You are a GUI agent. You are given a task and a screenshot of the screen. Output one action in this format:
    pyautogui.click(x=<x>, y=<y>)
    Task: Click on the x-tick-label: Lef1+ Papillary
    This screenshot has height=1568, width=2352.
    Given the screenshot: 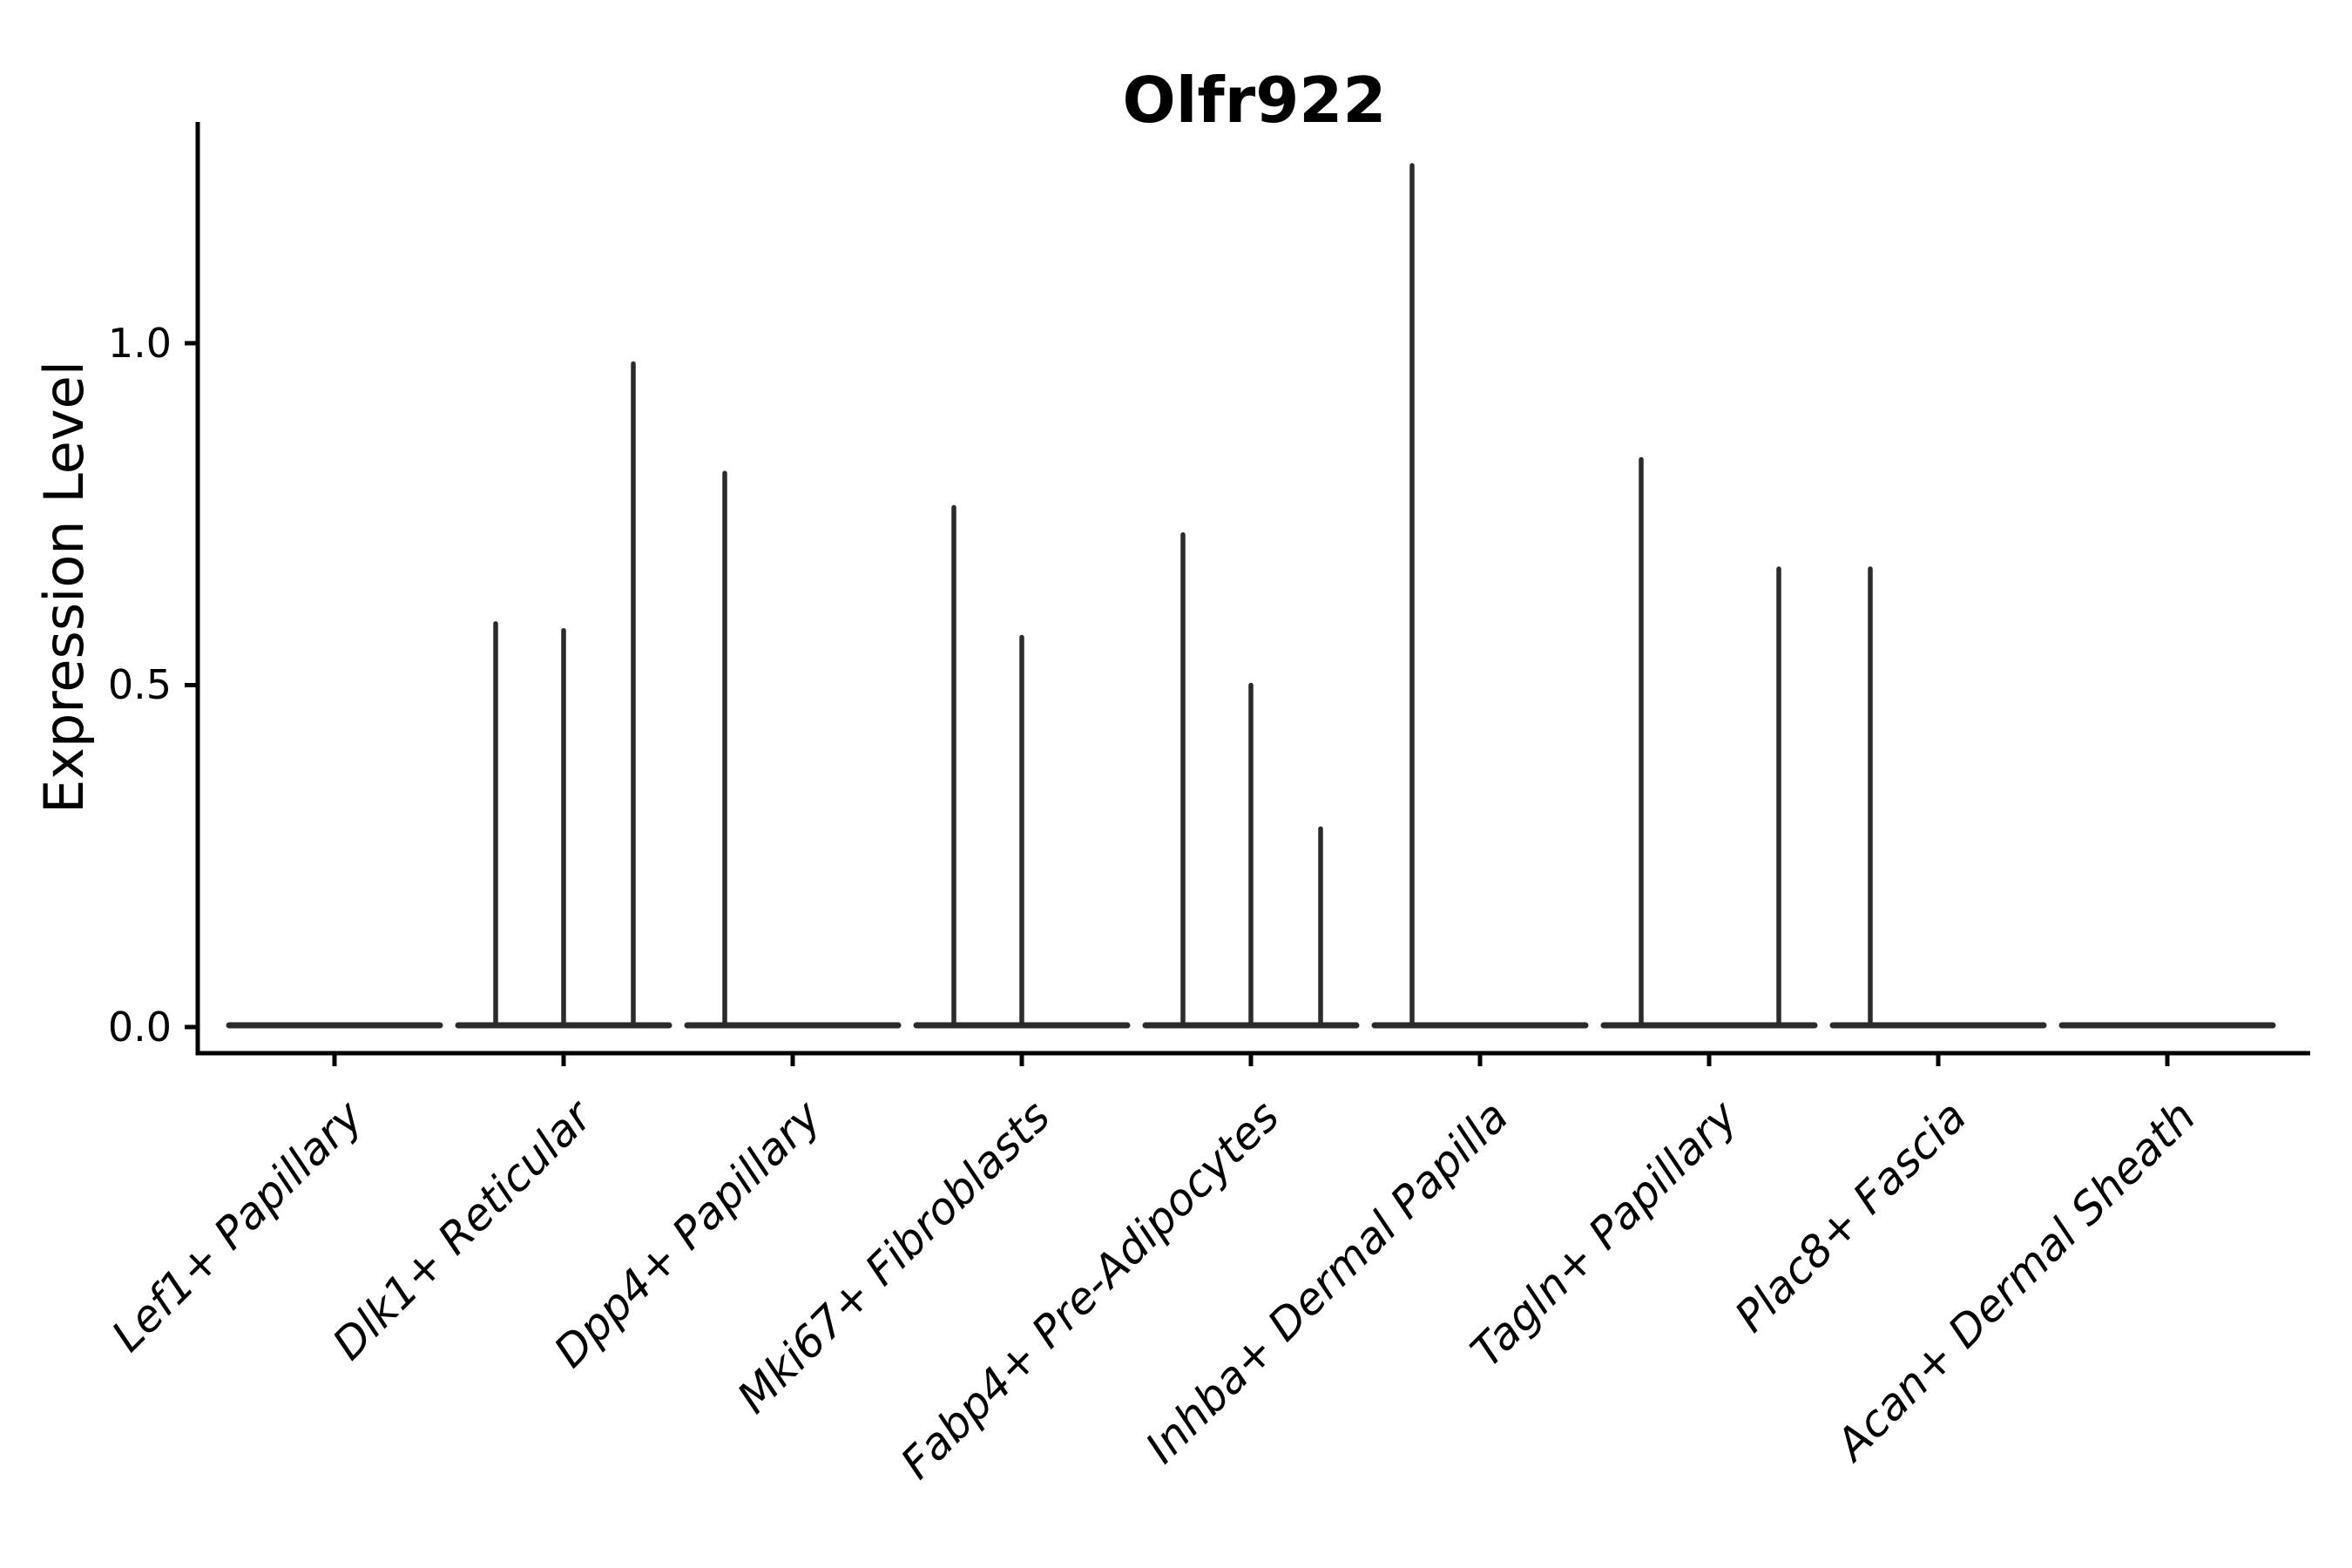 What is the action you would take?
    pyautogui.click(x=238, y=1225)
    